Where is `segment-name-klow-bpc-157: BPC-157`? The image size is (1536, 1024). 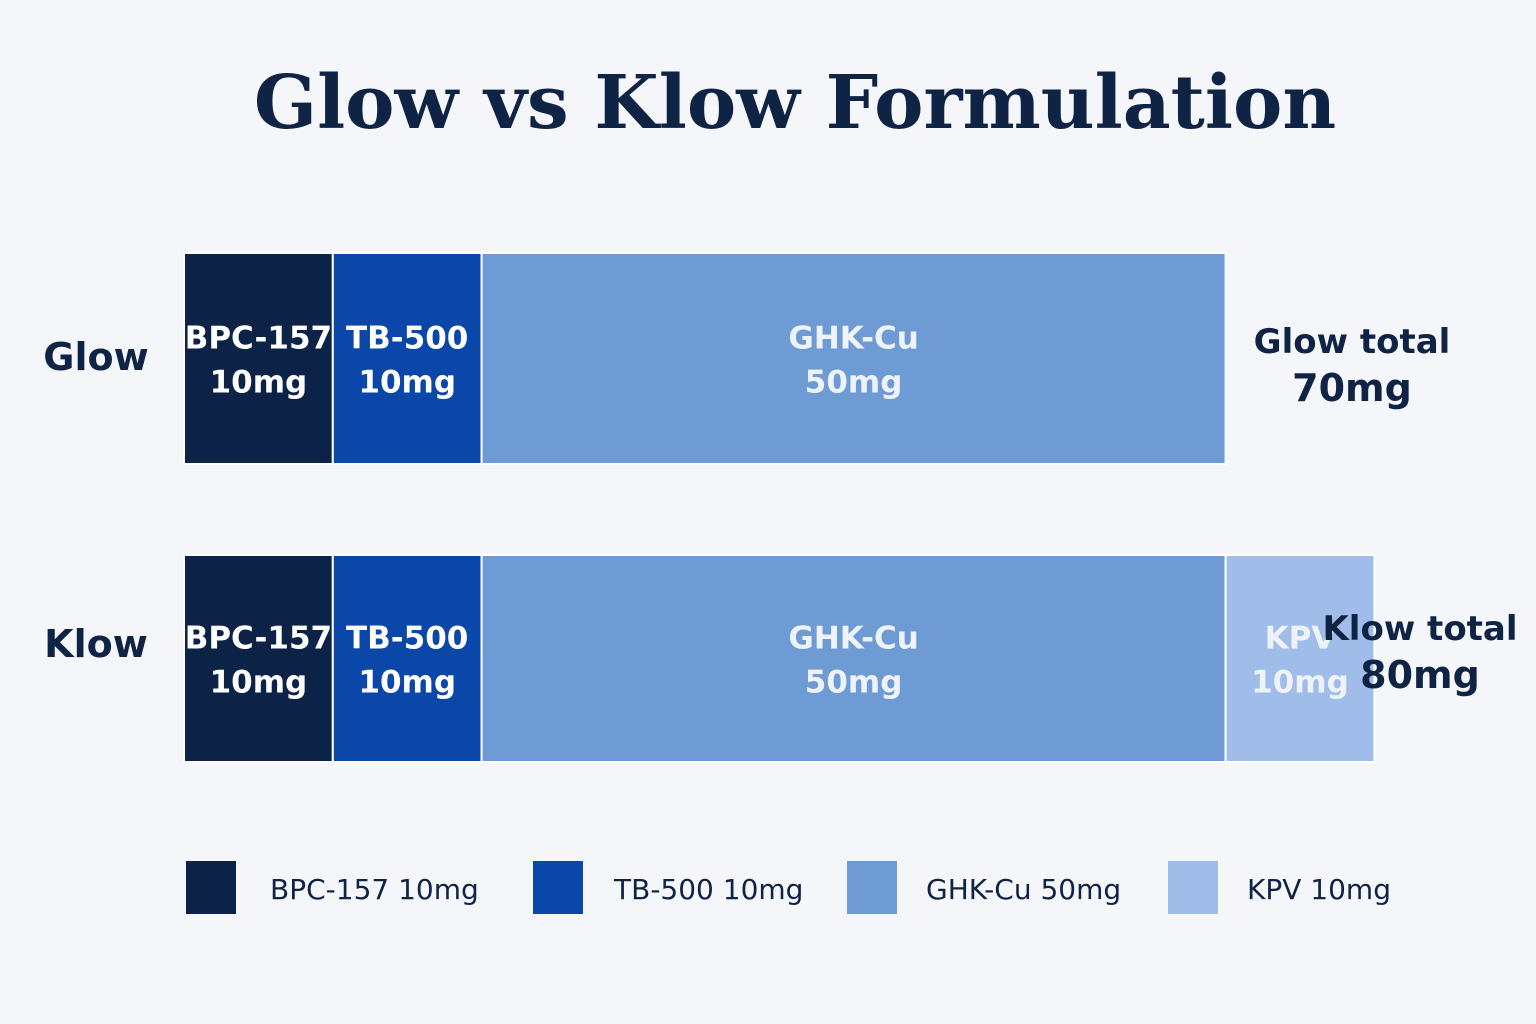
segment-name-klow-bpc-157: BPC-157 is located at coordinates (258, 639).